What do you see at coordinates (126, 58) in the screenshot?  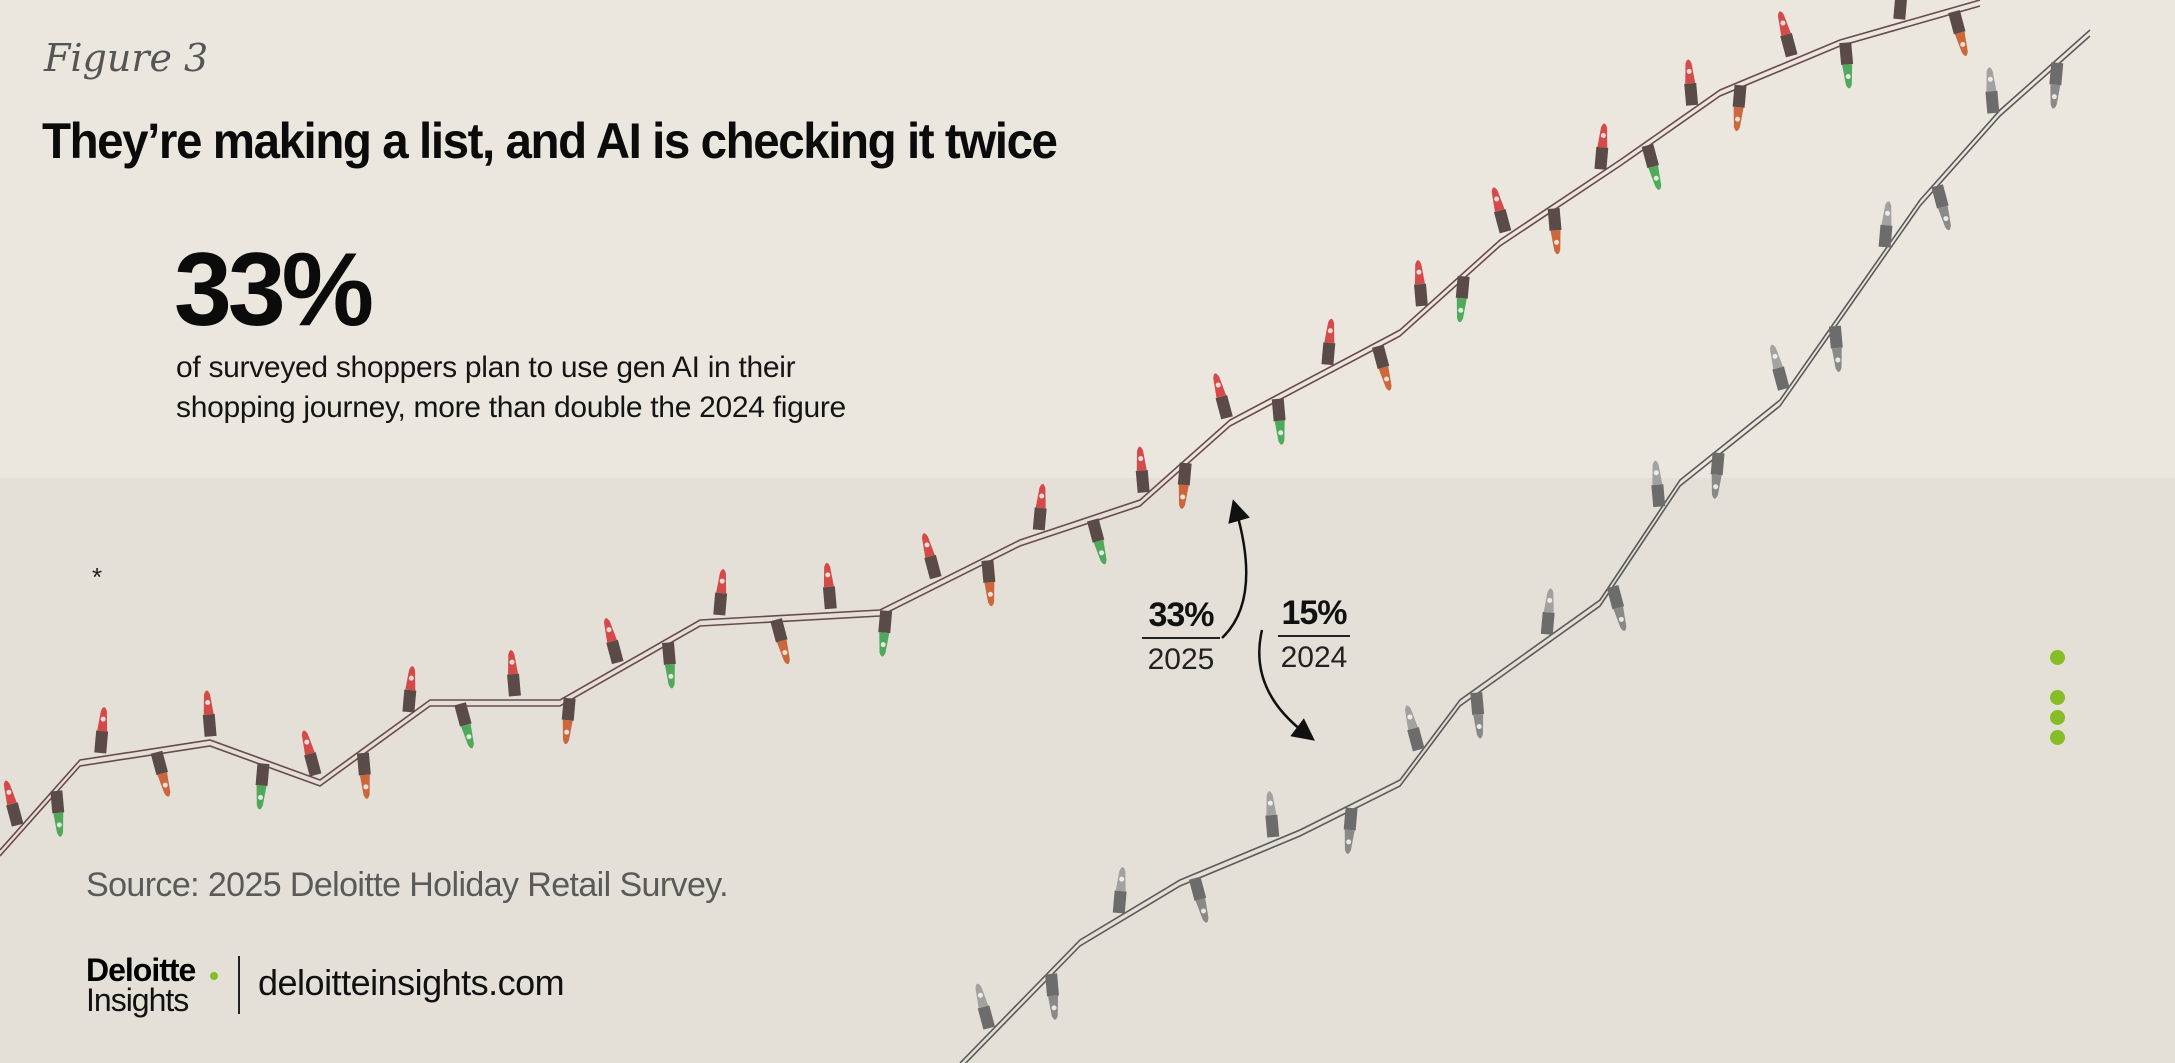 I see `figure-label: Figure 3` at bounding box center [126, 58].